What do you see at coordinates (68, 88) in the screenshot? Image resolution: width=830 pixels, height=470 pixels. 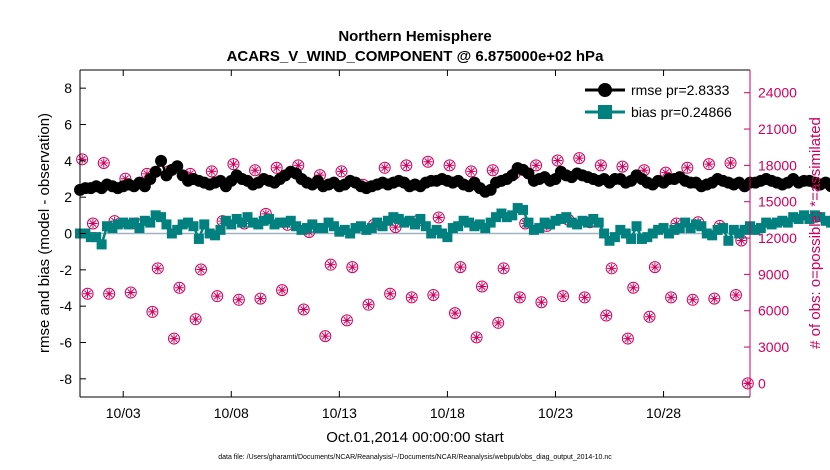 I see `y-tick-label: 8` at bounding box center [68, 88].